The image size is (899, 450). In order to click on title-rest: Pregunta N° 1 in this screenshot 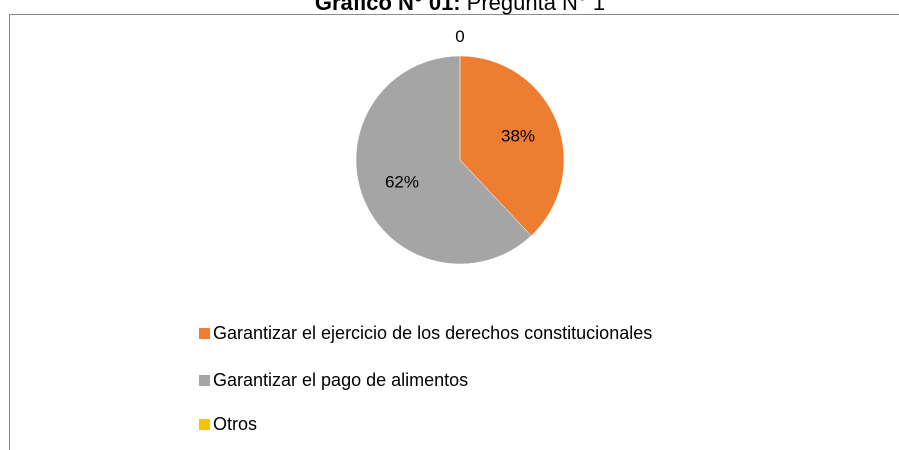, I will do `click(536, 7)`.